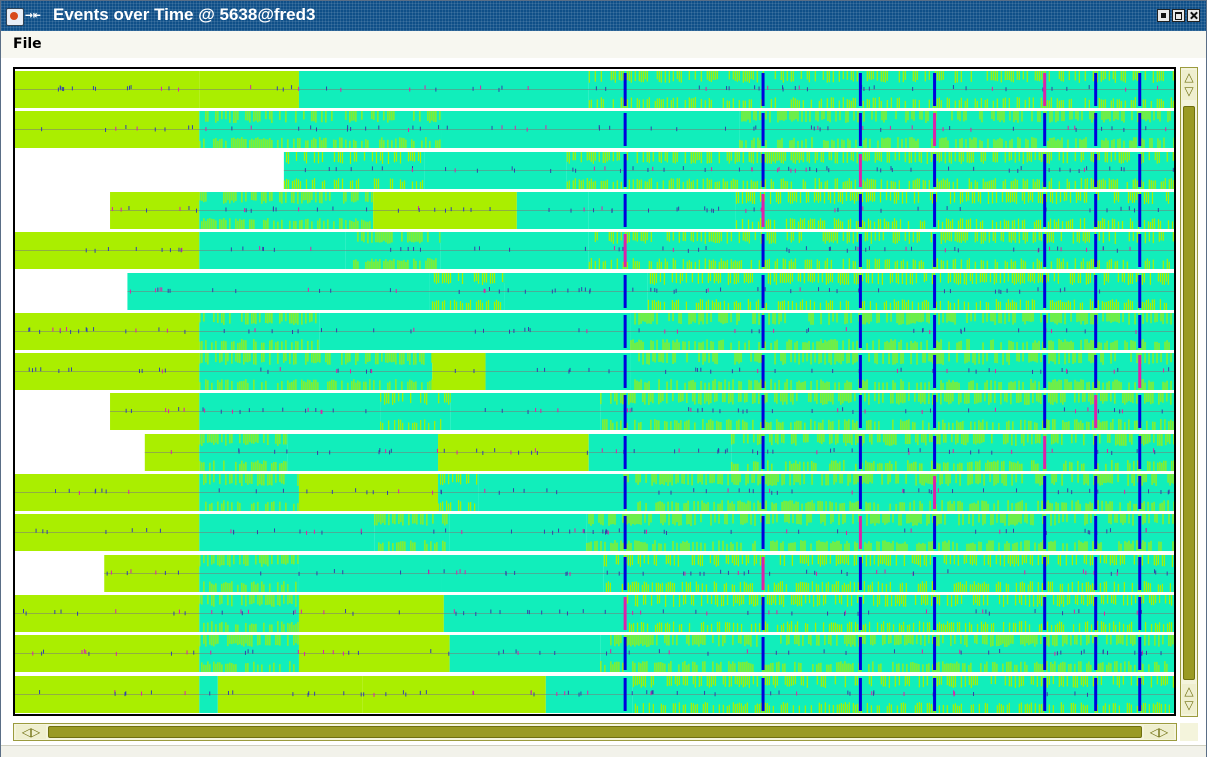  Describe the element at coordinates (1178, 15) in the screenshot. I see `maximize-icon` at that location.